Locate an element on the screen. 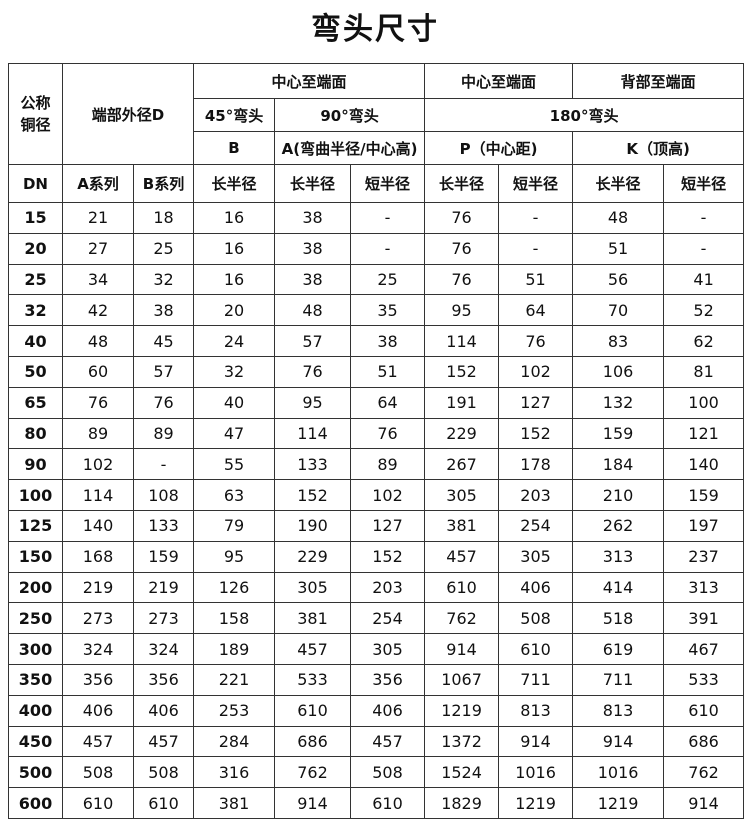 This screenshot has width=750, height=829. value-cell: 24 is located at coordinates (234, 341).